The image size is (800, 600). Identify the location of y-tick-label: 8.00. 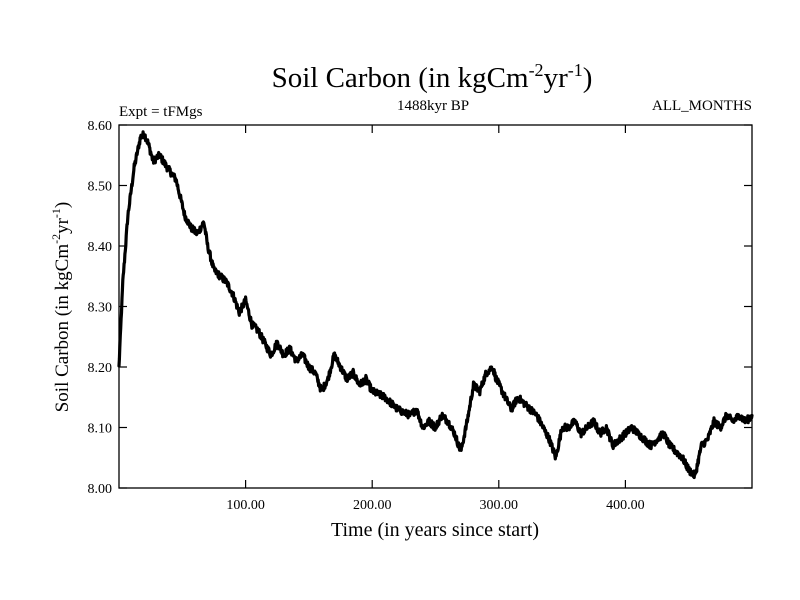
(100, 489).